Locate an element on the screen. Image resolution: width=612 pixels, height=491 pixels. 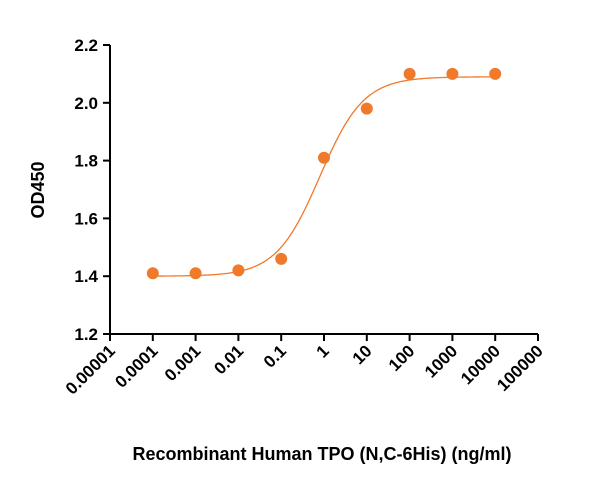
x-tick-label: 1000 is located at coordinates (441, 361).